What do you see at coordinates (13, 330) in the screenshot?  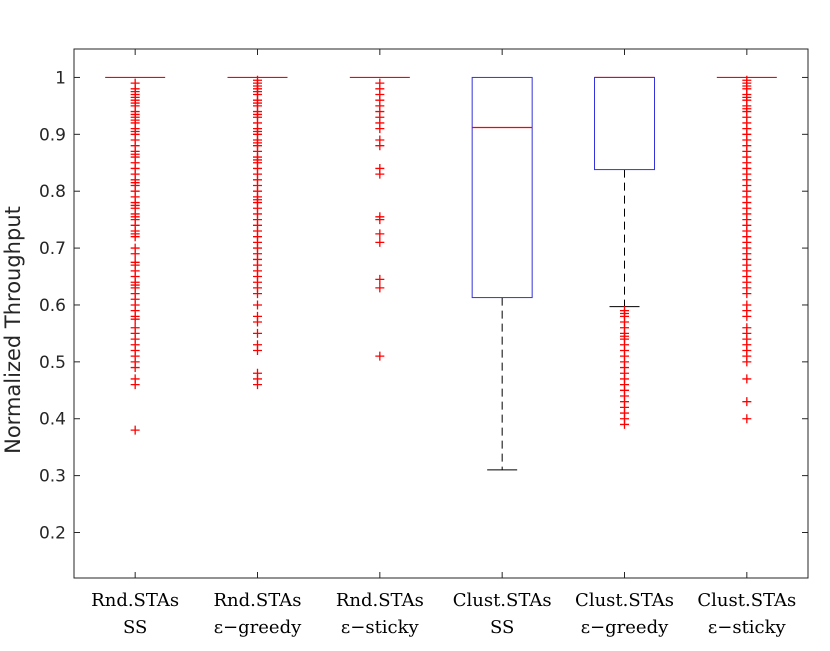 I see `y-axis-label: Normalized Throughput` at bounding box center [13, 330].